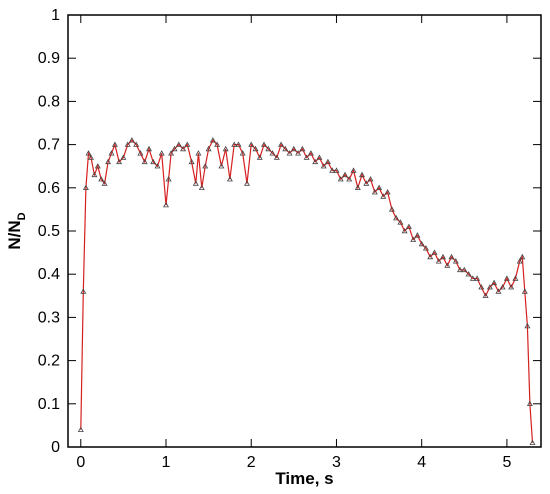 Image resolution: width=550 pixels, height=494 pixels. Describe the element at coordinates (251, 462) in the screenshot. I see `x-tick-label: 2` at that location.